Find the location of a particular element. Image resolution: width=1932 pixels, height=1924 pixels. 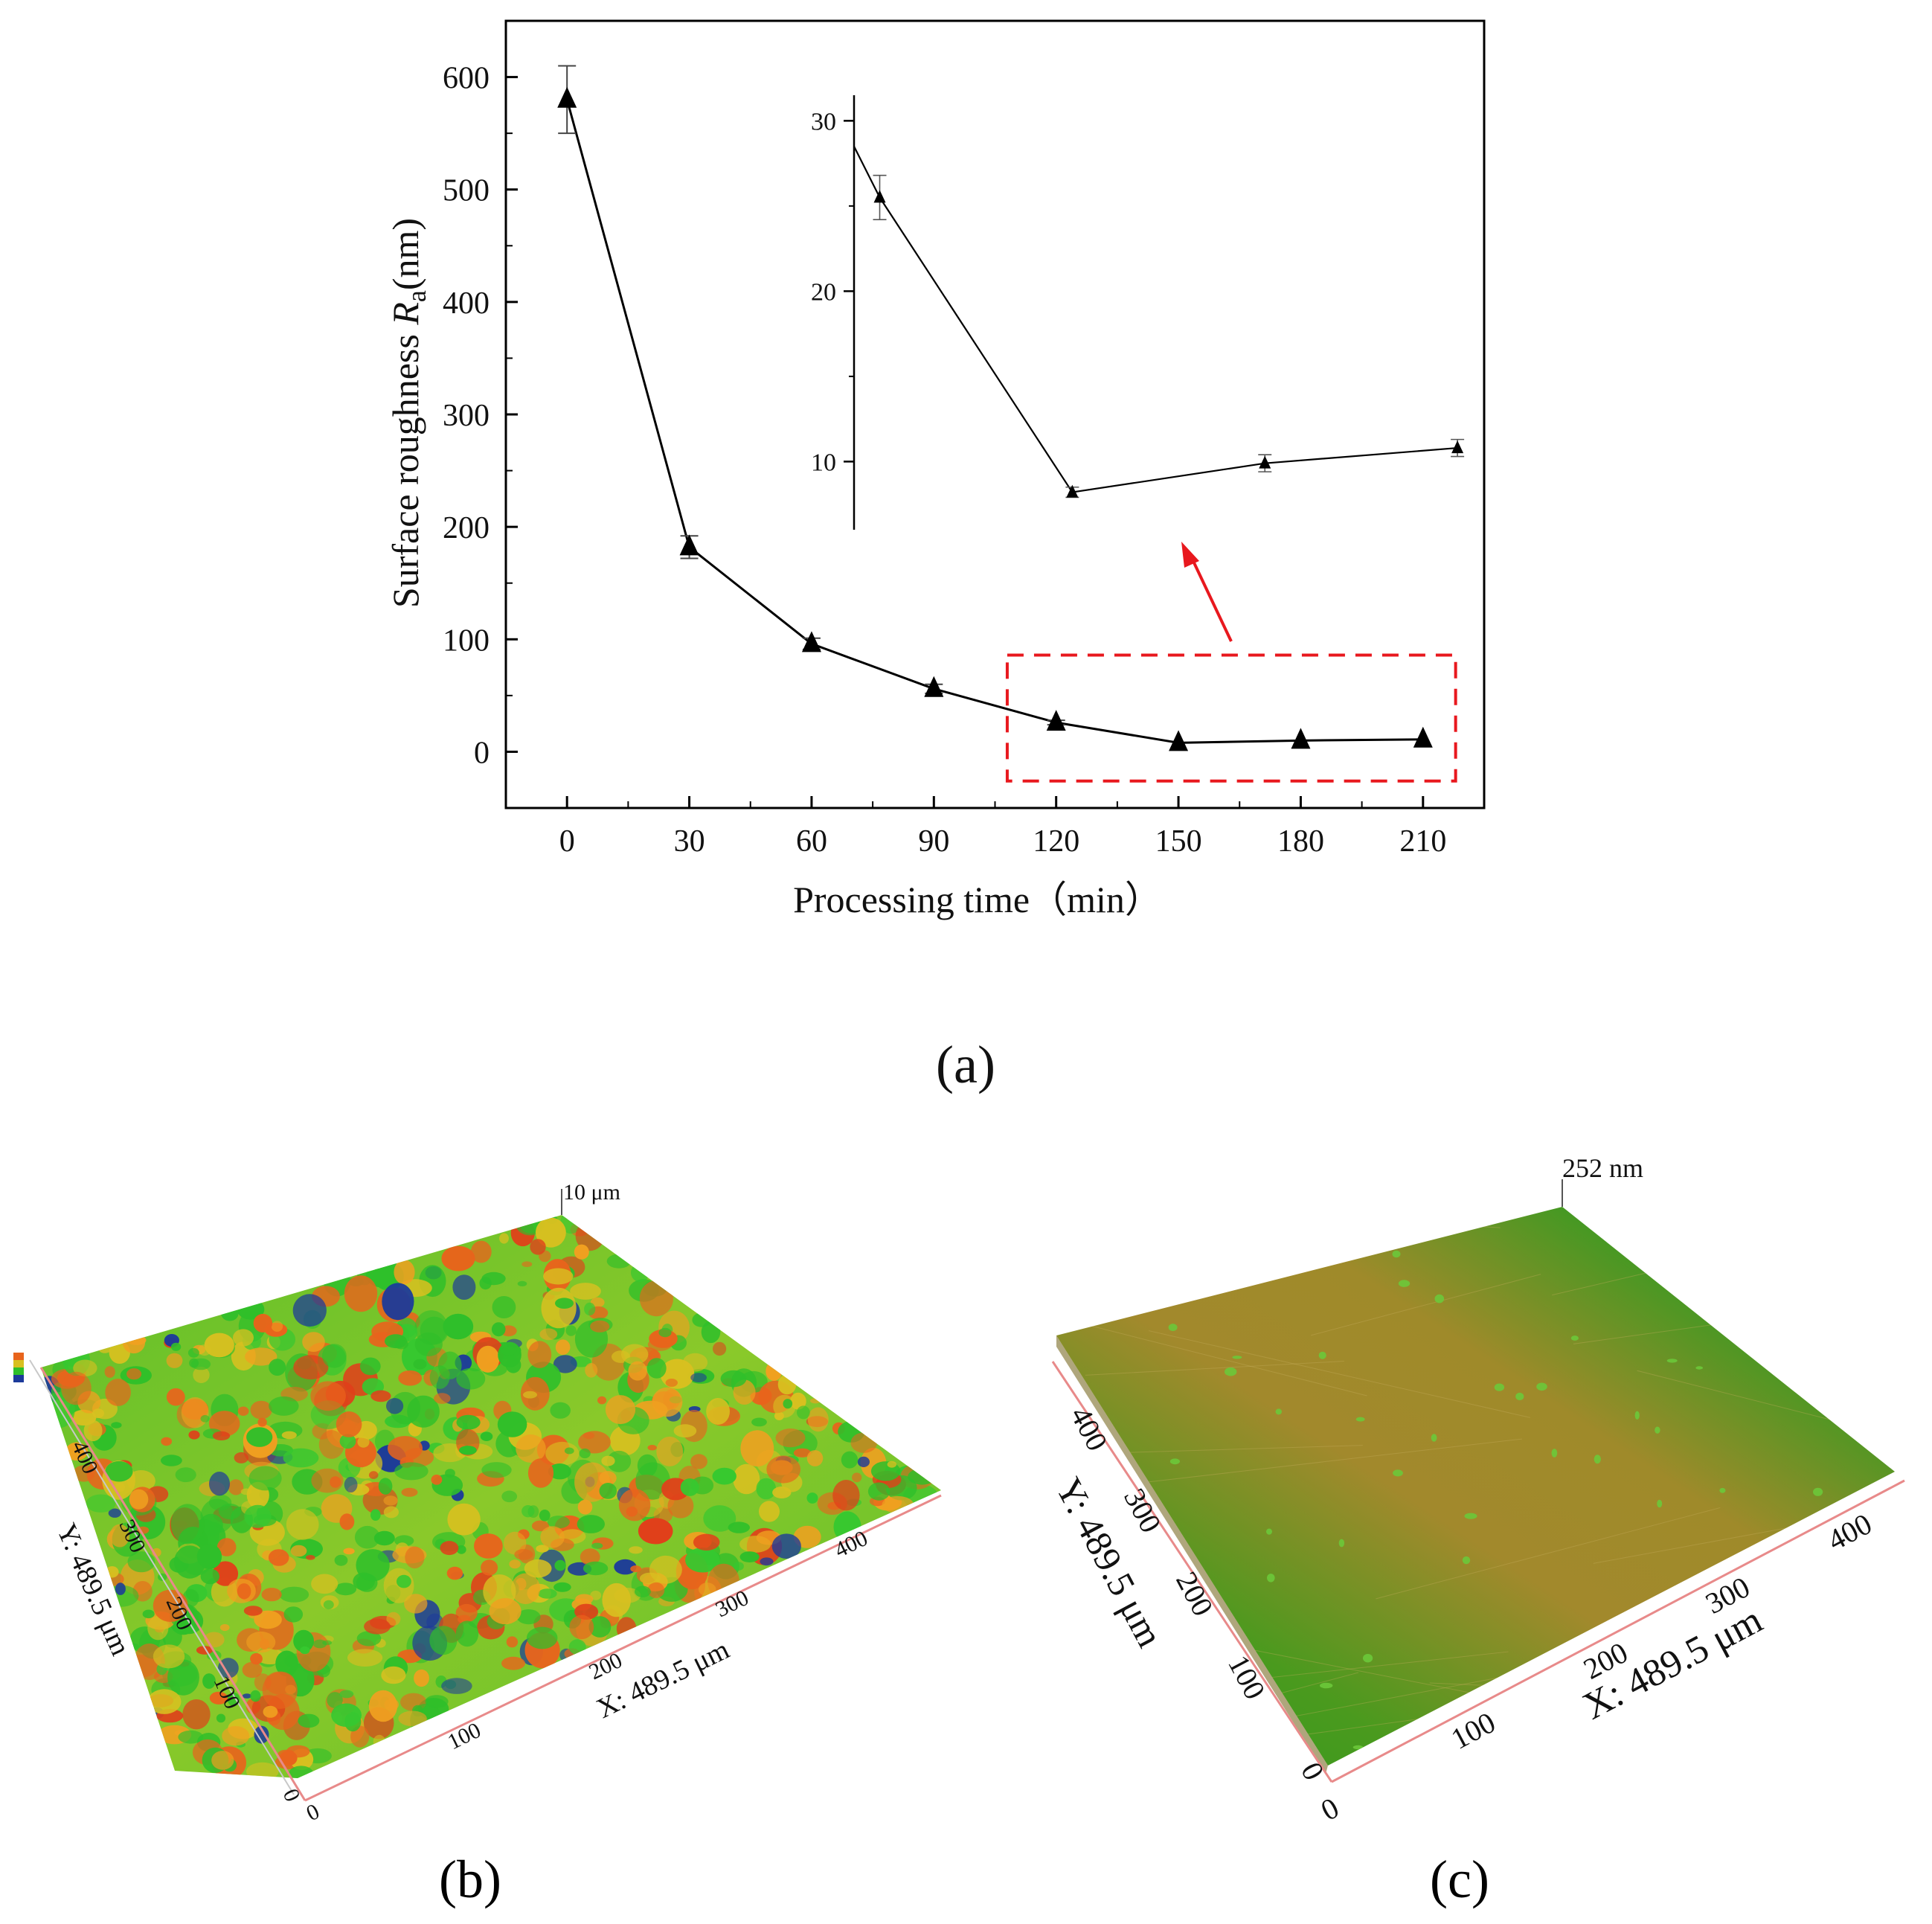

inset-error-bars is located at coordinates (1169, 336).